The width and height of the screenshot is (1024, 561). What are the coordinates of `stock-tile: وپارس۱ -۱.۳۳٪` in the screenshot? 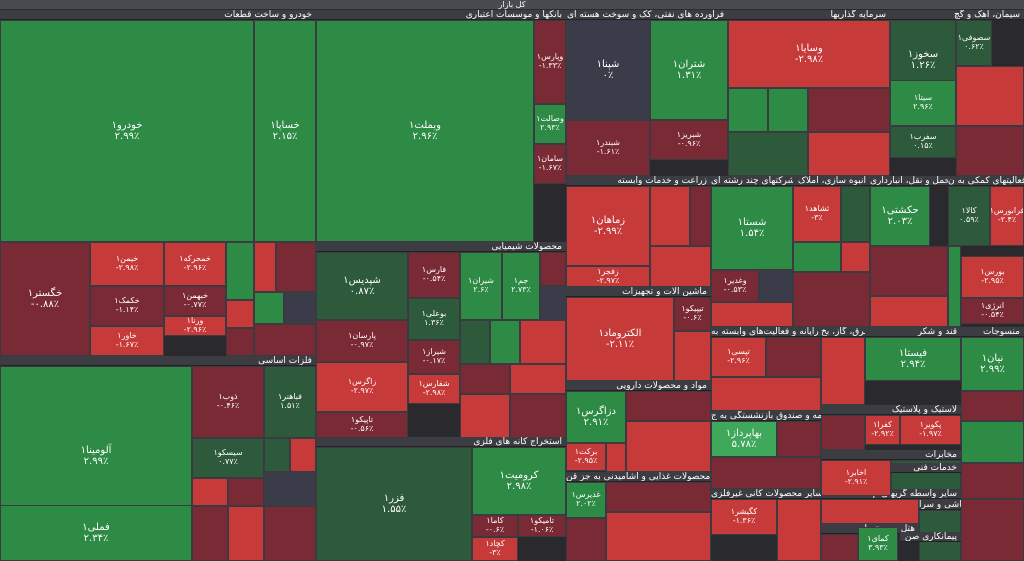 It's located at (550, 62).